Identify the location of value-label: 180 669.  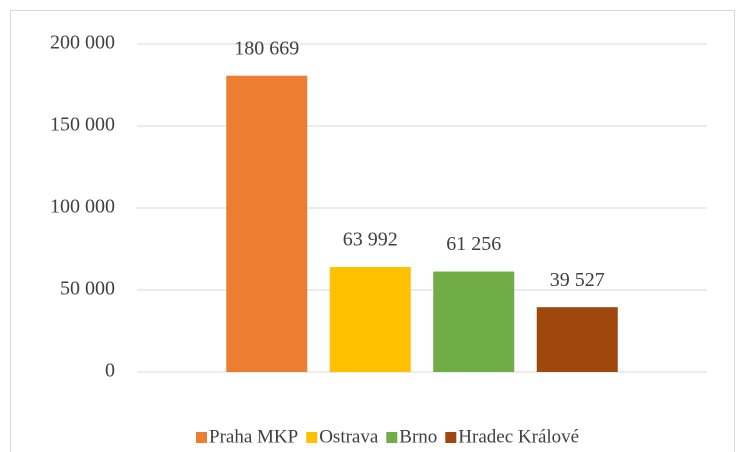
(266, 48).